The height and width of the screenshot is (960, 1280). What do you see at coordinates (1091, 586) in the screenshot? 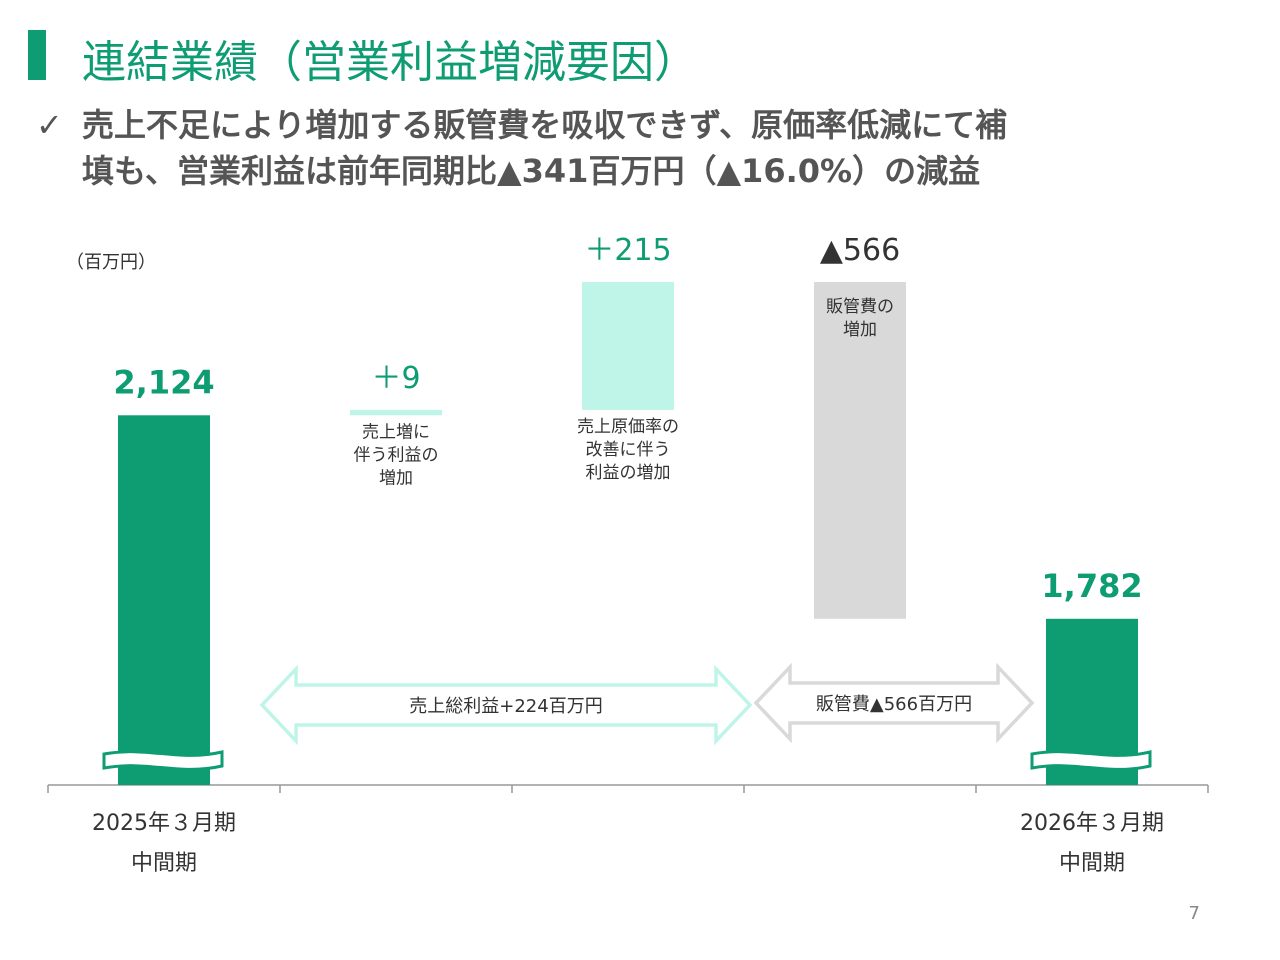
I see `bar-value-label: 1,782` at bounding box center [1091, 586].